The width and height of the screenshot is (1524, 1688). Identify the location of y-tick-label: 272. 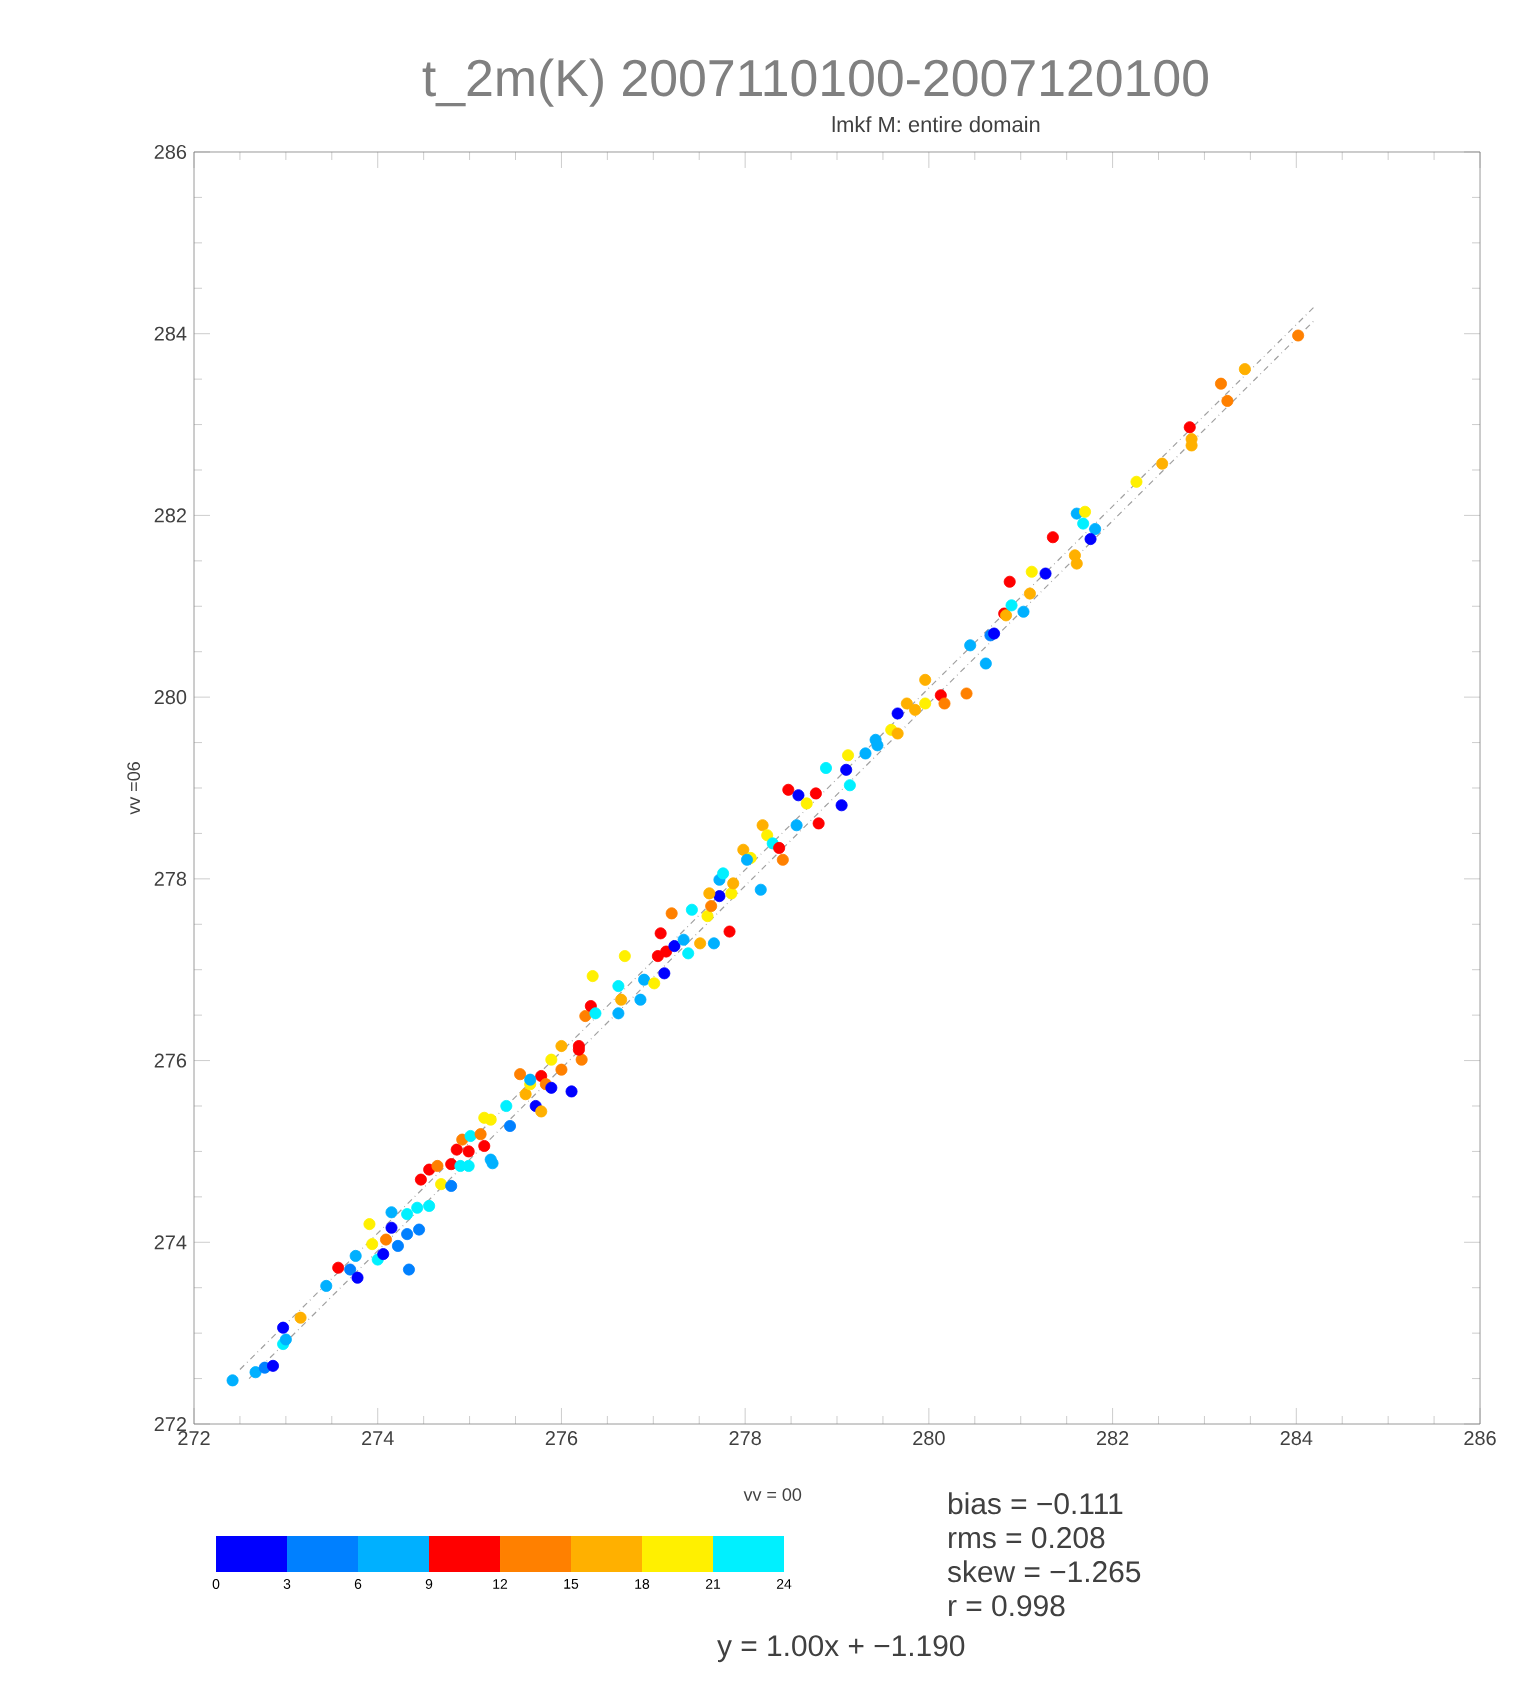
(170, 1424).